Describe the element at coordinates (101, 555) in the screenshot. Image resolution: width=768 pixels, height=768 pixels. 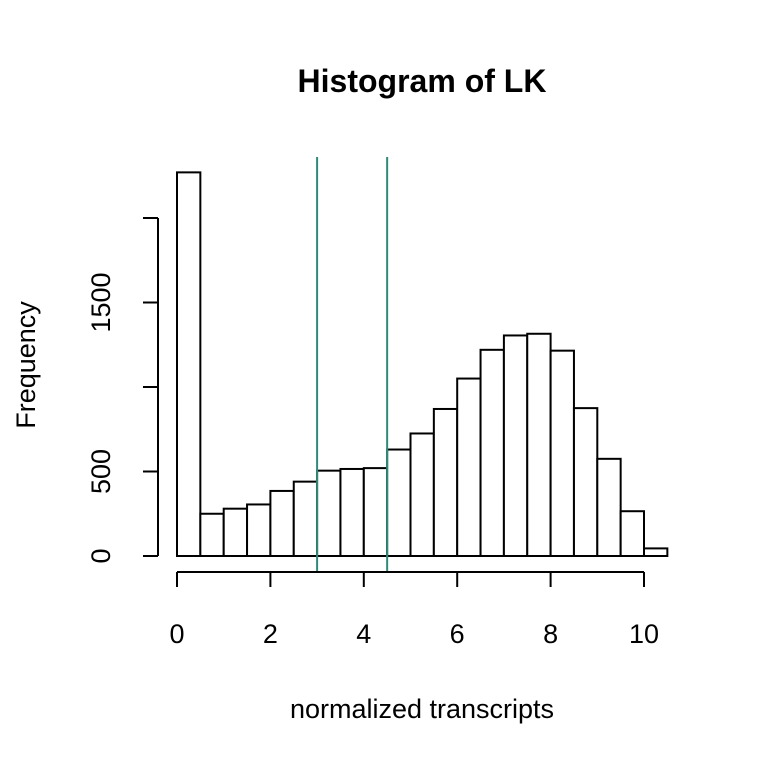
I see `y-tick-label: 0` at that location.